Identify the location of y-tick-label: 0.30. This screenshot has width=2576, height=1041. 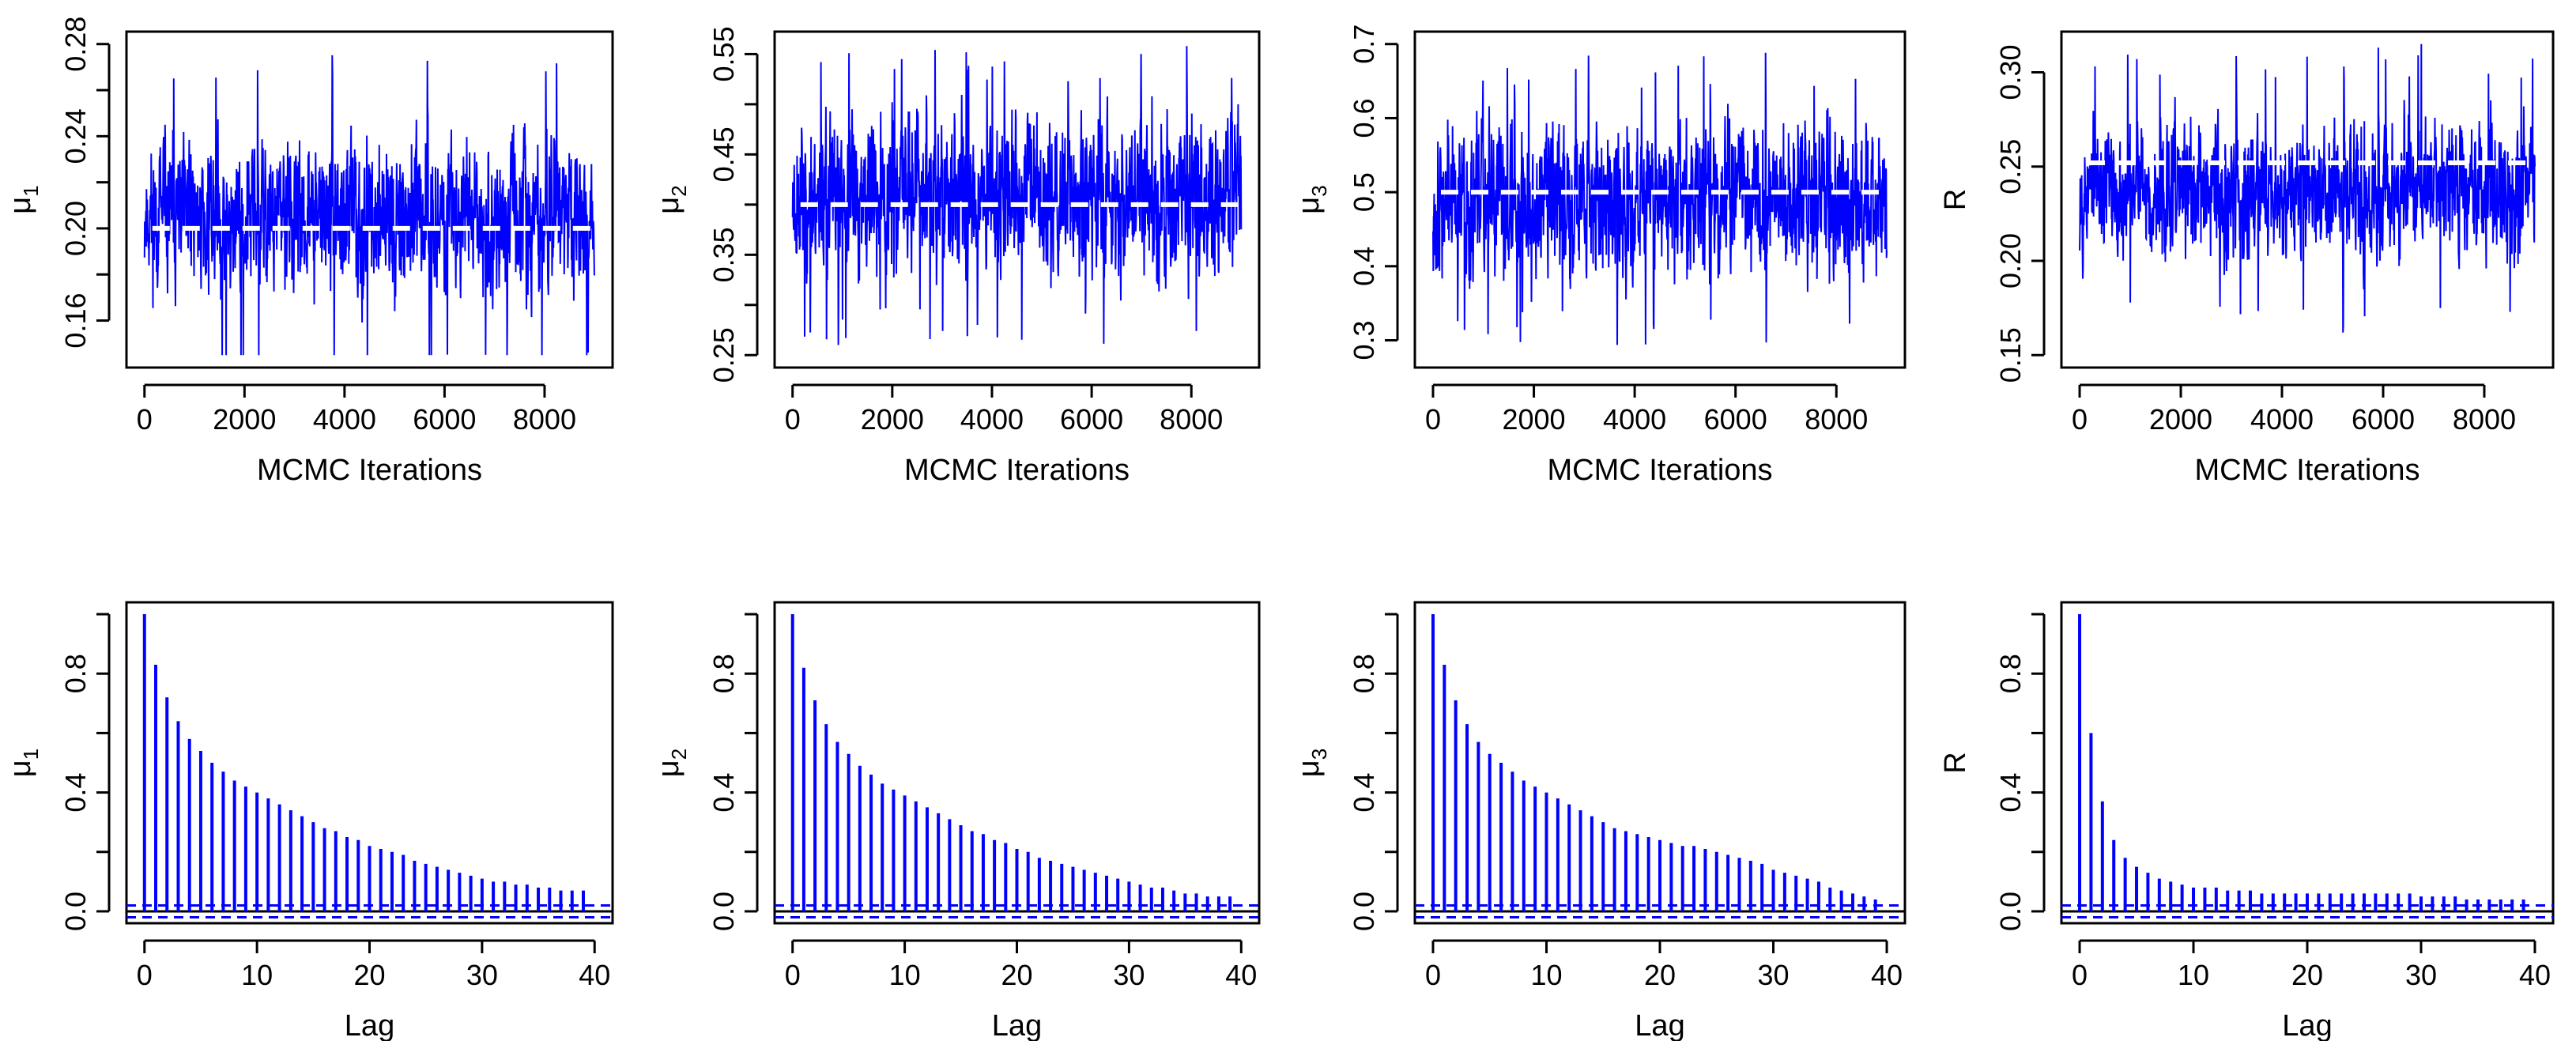
(2011, 72).